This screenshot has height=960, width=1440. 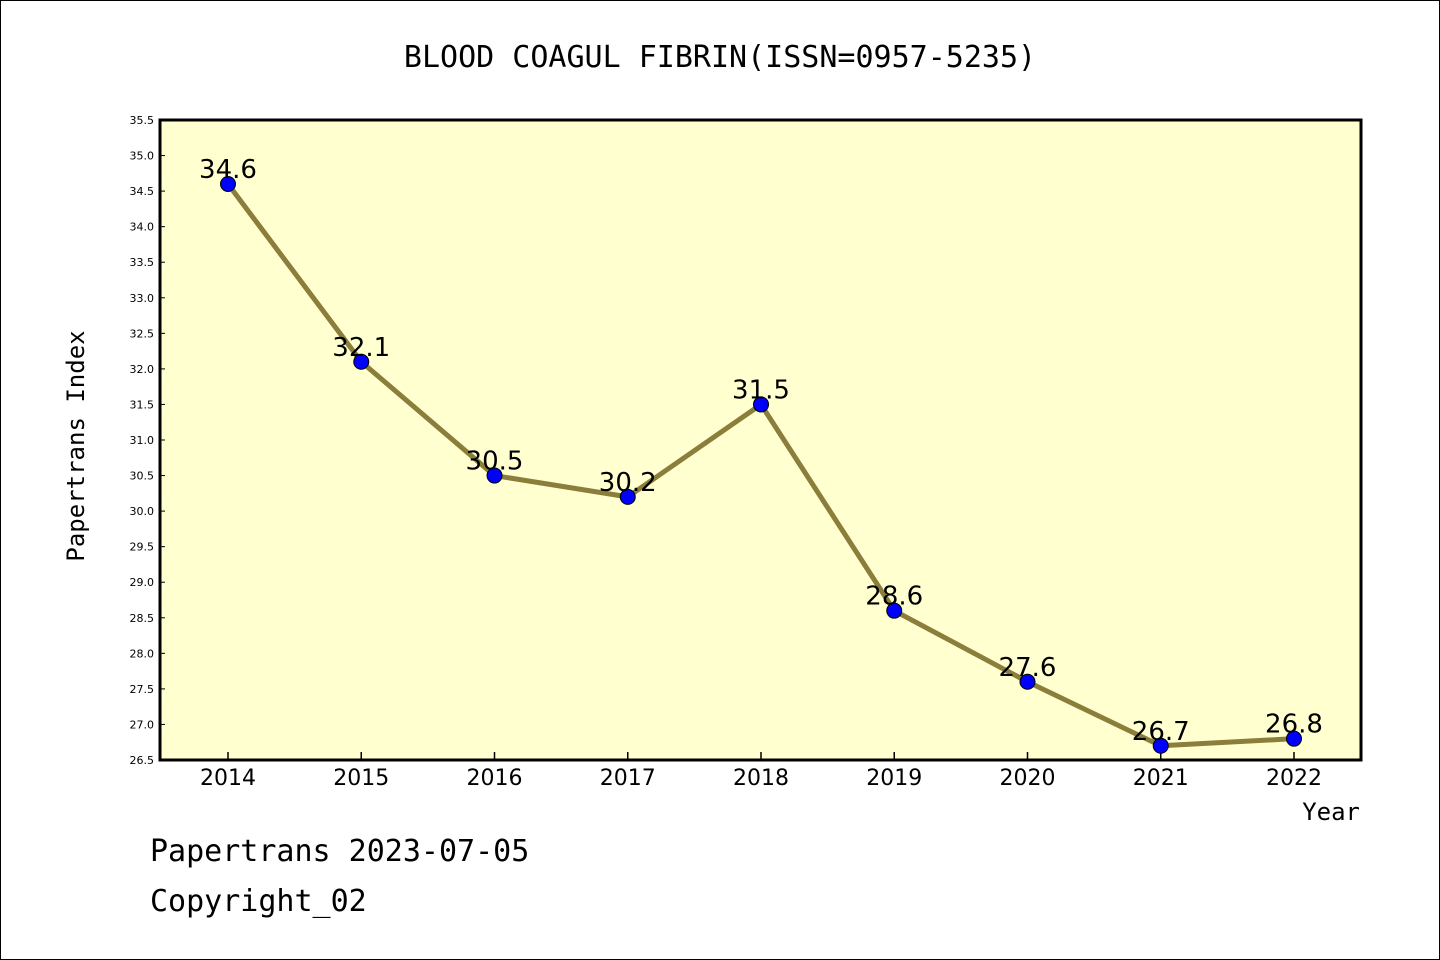 What do you see at coordinates (1331, 812) in the screenshot?
I see `x-axis-label: Year` at bounding box center [1331, 812].